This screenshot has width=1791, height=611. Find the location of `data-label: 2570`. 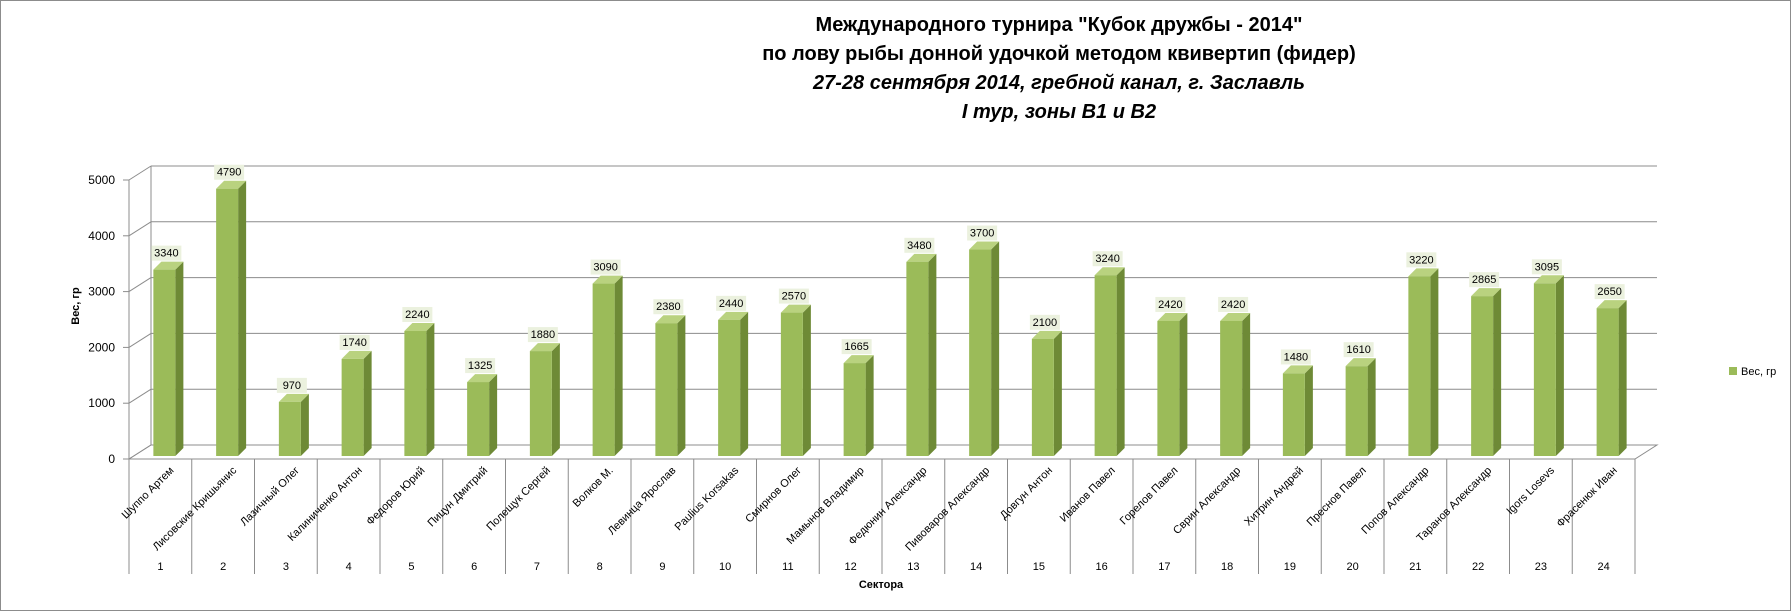

data-label: 2570 is located at coordinates (794, 297).